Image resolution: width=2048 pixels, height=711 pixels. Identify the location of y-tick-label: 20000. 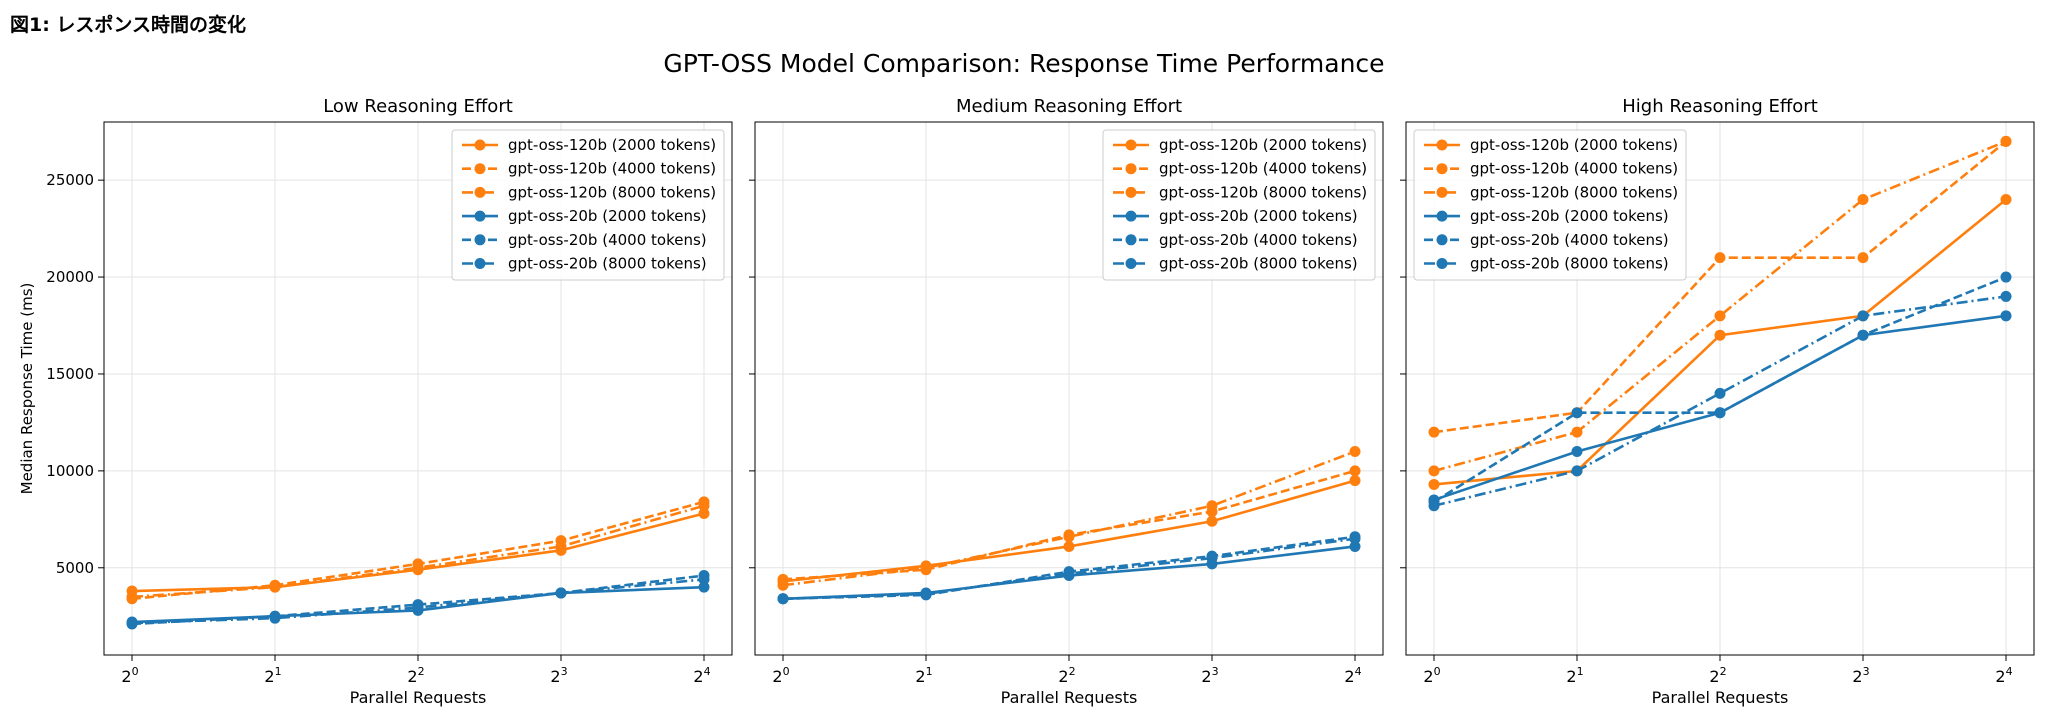
(70, 277).